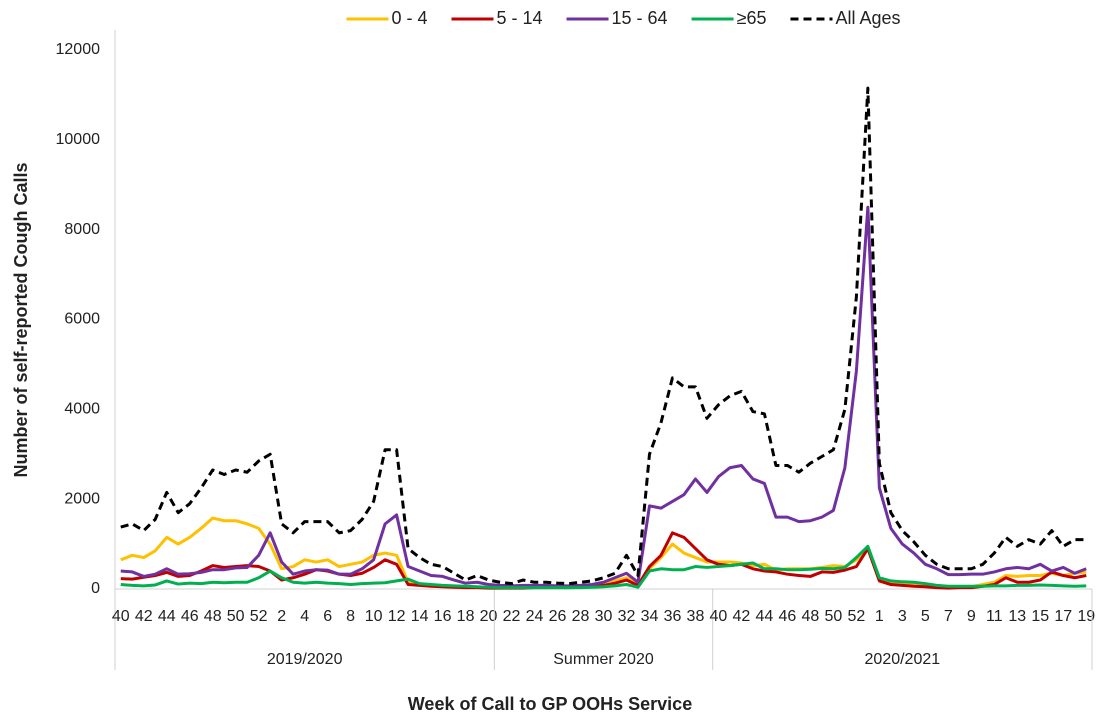 The width and height of the screenshot is (1099, 724). I want to click on x-tick-label: 20, so click(489, 616).